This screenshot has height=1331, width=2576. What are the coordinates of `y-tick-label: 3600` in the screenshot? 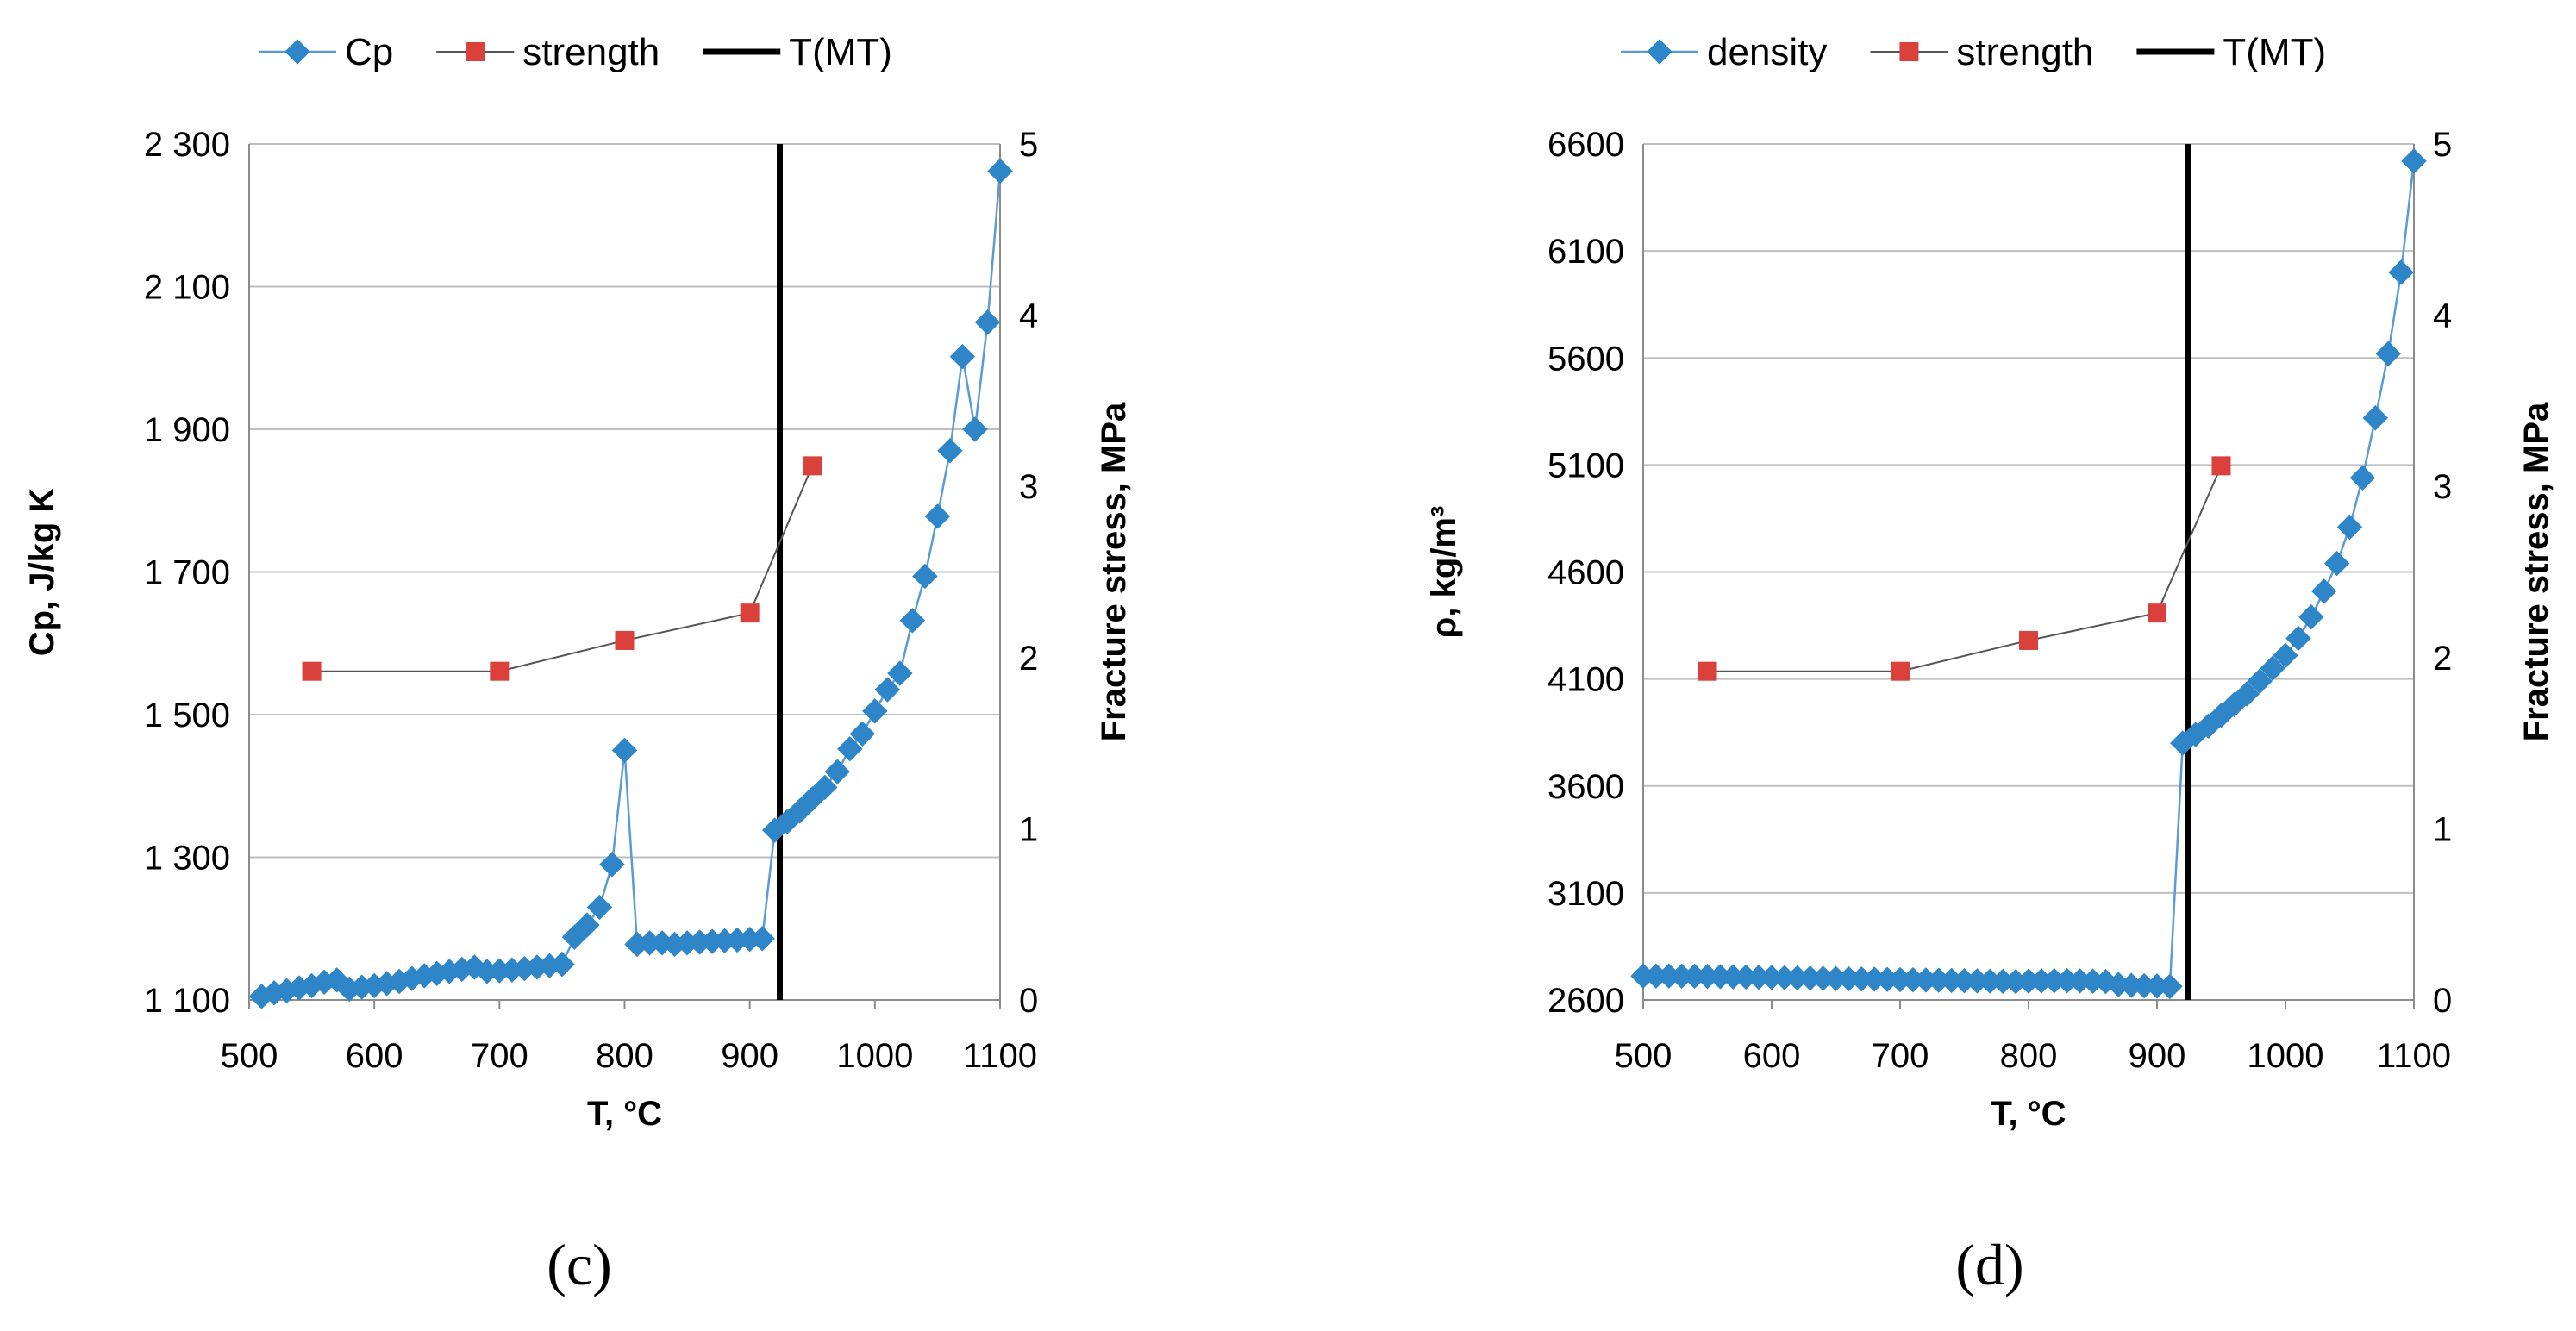 It's located at (1585, 787).